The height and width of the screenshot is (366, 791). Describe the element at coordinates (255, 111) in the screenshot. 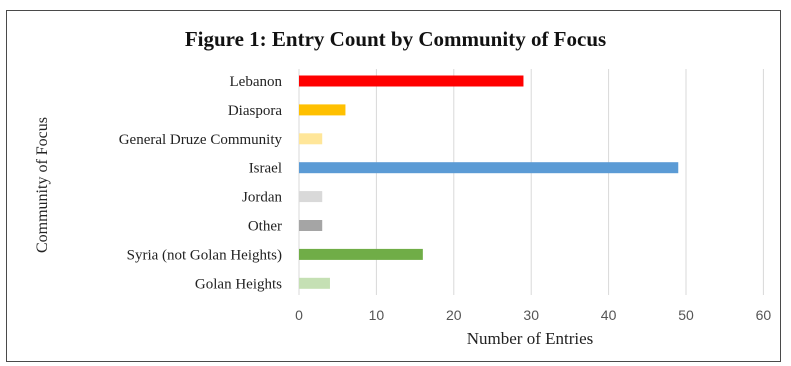

I see `category-label: Diaspora` at that location.